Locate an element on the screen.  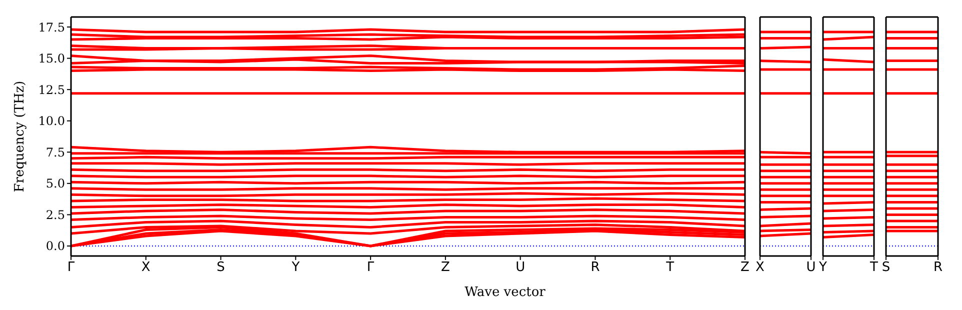
y-axis-title: Frequency (THz) is located at coordinates (20, 136).